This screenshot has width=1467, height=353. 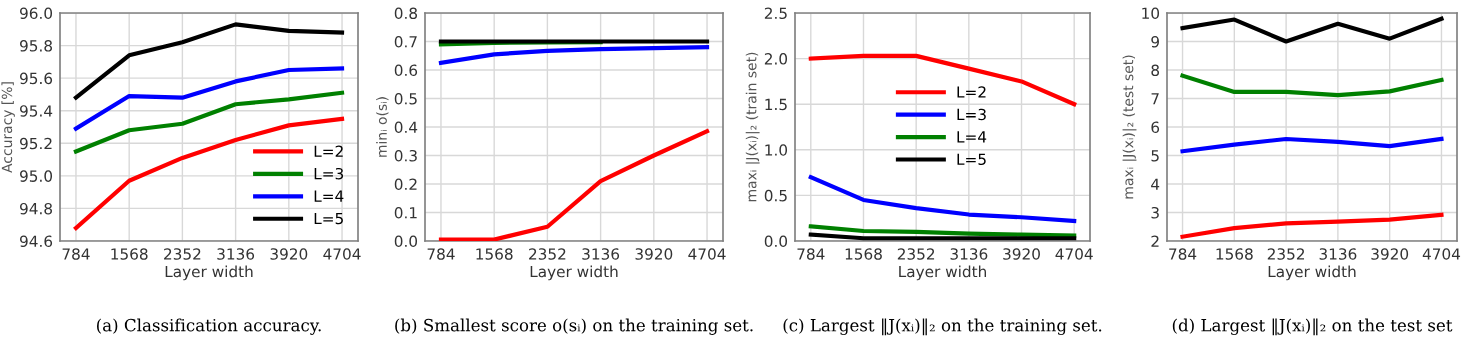 I want to click on text: (d) Largest ‖J(xᵢ)‖₂ on the test set, so click(x=1312, y=327).